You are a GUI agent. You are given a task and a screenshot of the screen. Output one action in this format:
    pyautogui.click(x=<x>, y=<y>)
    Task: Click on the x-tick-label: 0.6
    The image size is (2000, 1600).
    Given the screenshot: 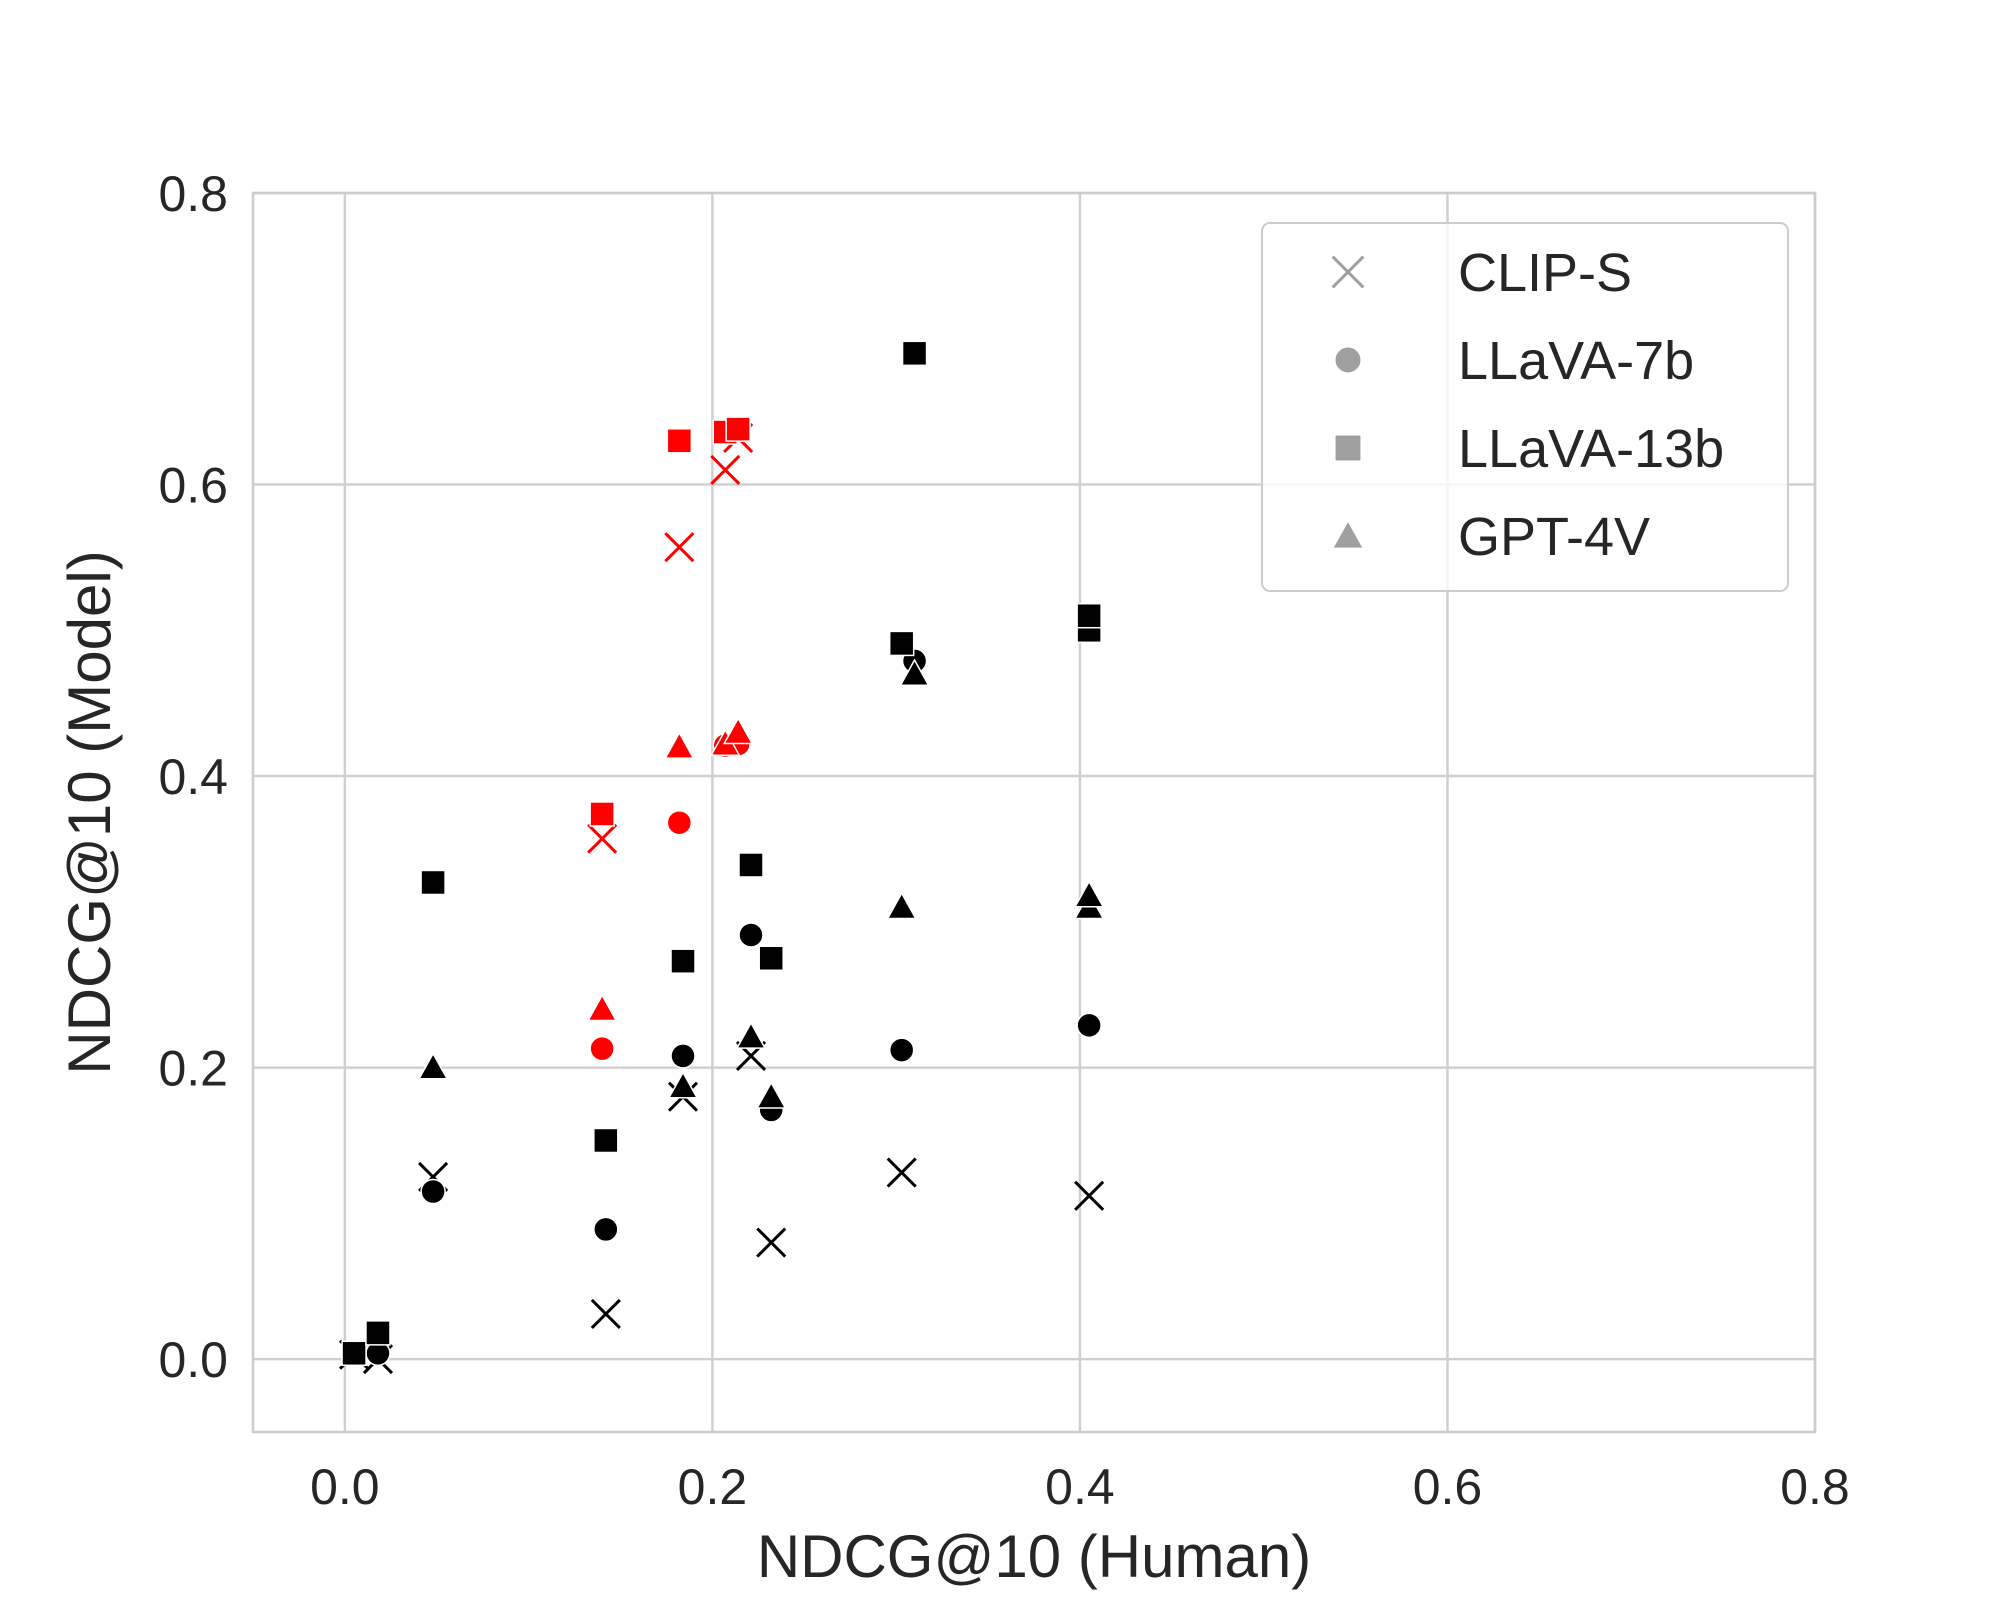 What is the action you would take?
    pyautogui.click(x=1448, y=1487)
    